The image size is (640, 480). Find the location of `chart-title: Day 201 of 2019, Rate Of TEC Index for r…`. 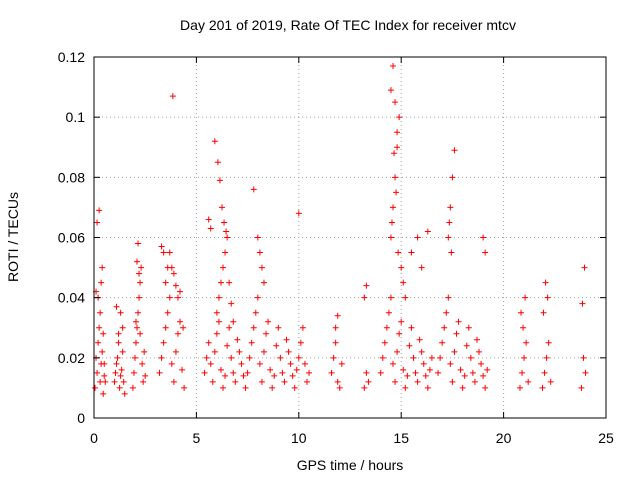

chart-title: Day 201 of 2019, Rate Of TEC Index for r… is located at coordinates (348, 25).